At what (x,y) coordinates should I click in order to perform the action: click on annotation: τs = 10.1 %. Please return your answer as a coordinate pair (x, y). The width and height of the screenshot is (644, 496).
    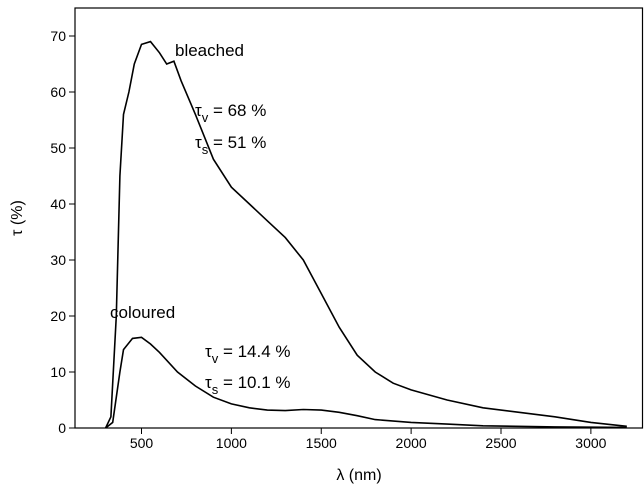
    Looking at the image, I should click on (248, 385).